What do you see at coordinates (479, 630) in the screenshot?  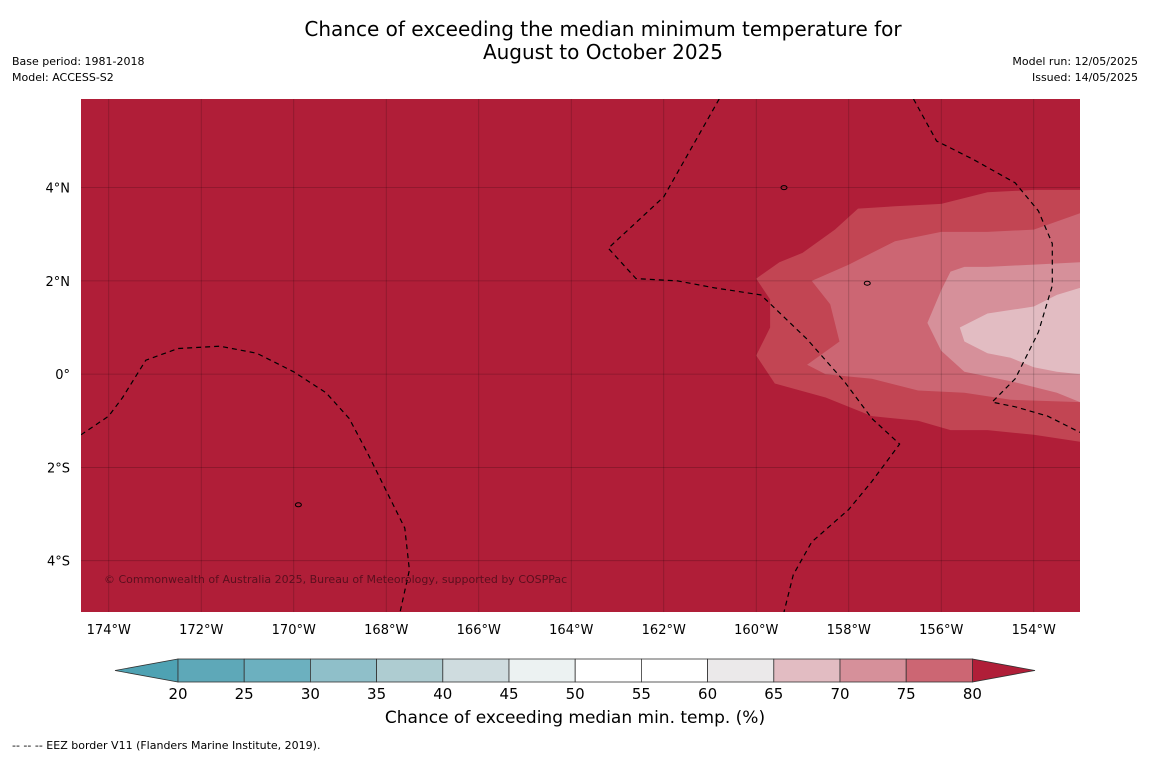 I see `lon-tick-label: 166°W` at bounding box center [479, 630].